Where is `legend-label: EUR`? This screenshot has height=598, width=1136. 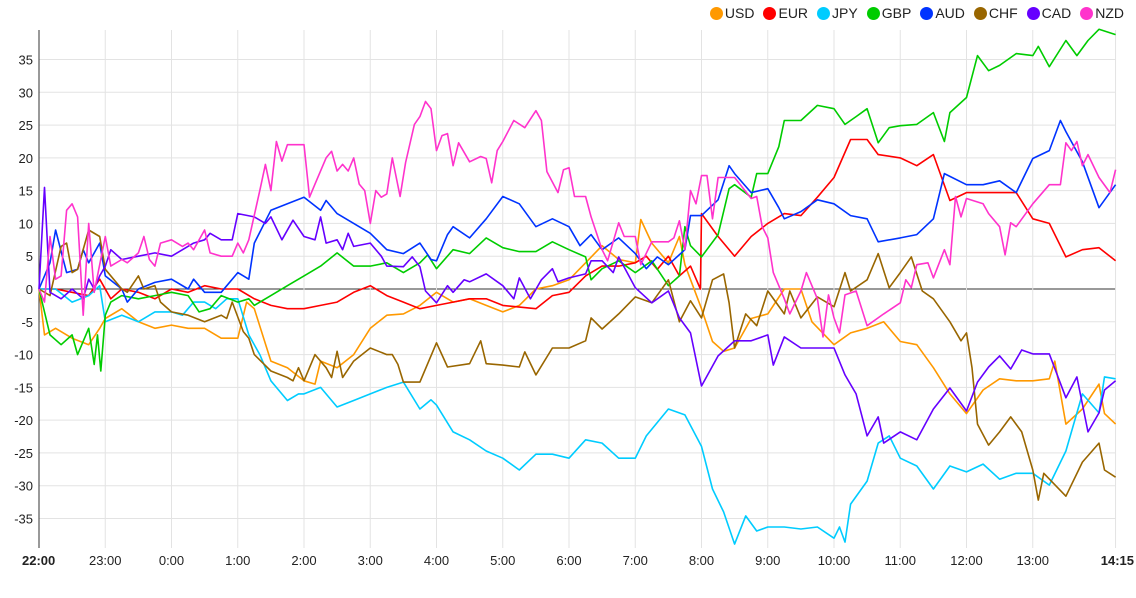
legend-label: EUR is located at coordinates (793, 13).